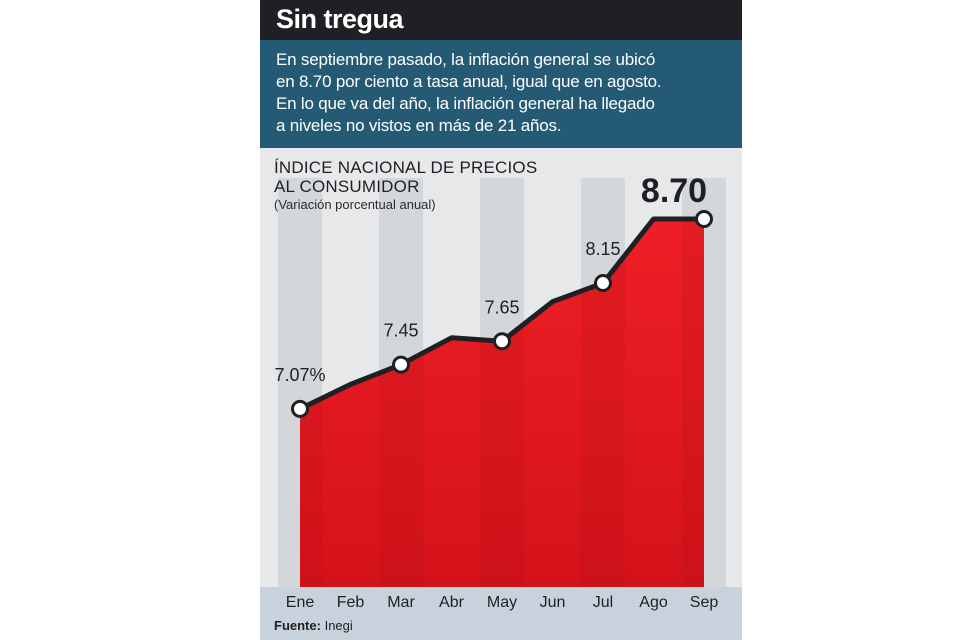  I want to click on data-label: 8.15, so click(602, 249).